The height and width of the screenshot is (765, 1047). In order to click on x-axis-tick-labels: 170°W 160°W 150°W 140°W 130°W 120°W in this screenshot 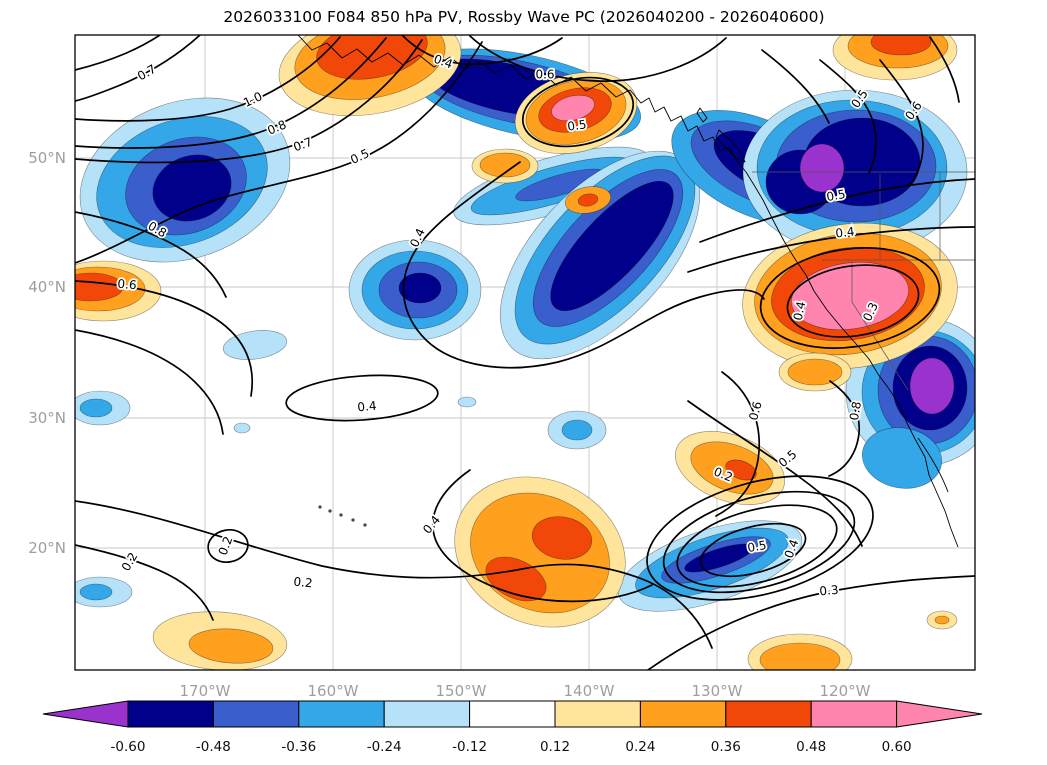, I will do `click(525, 691)`.